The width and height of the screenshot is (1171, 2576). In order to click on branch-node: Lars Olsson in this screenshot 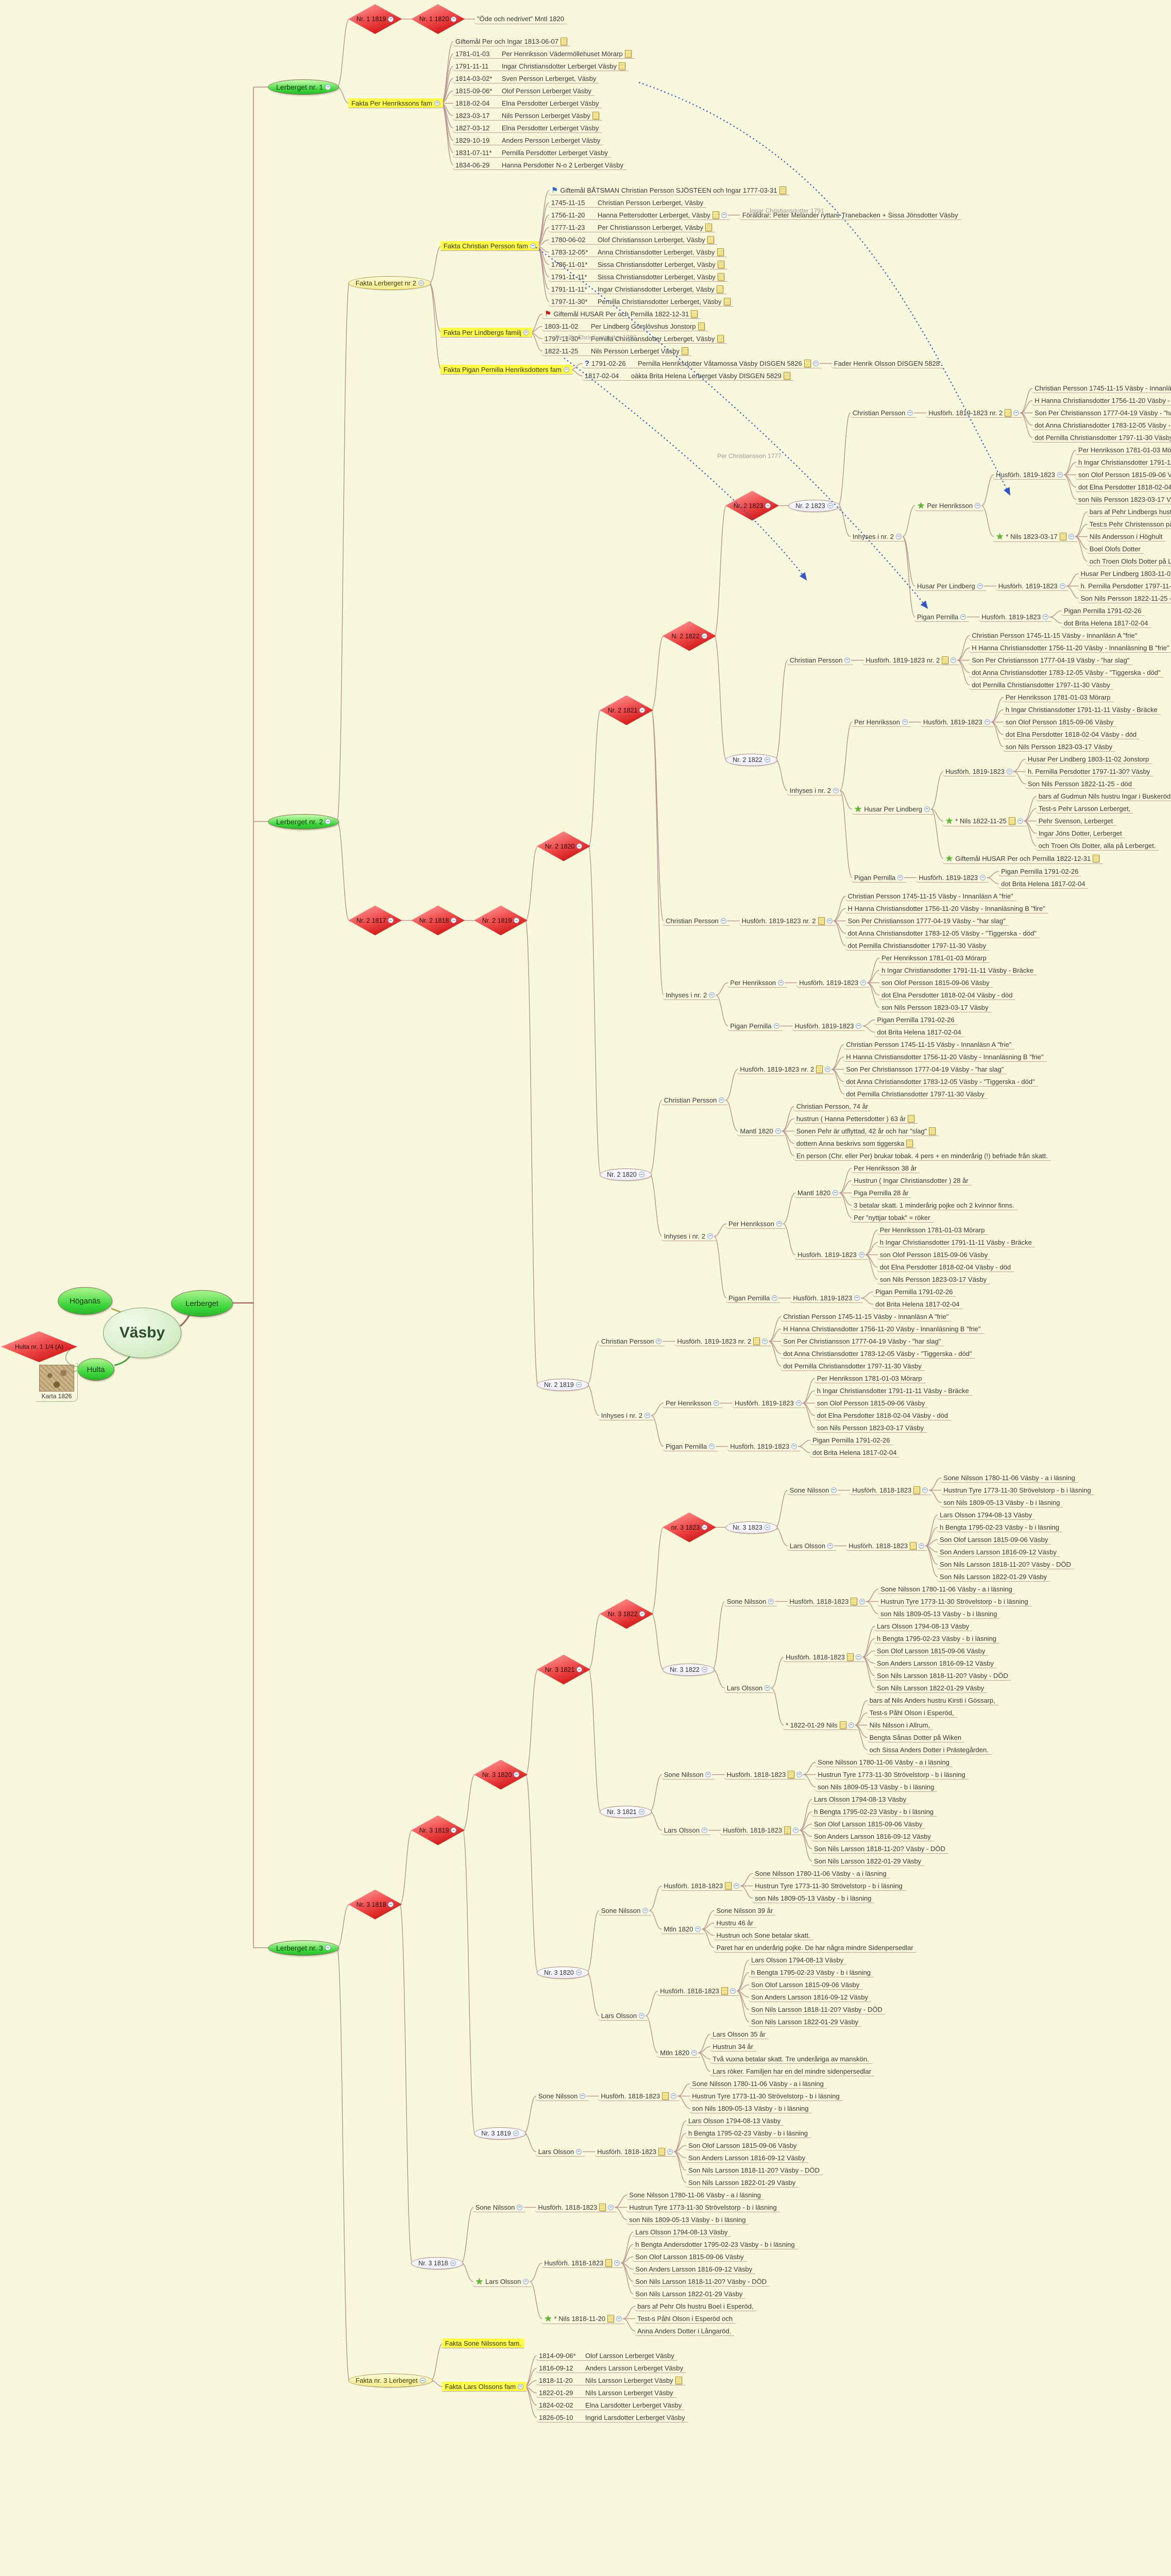, I will do `click(811, 1546)`.